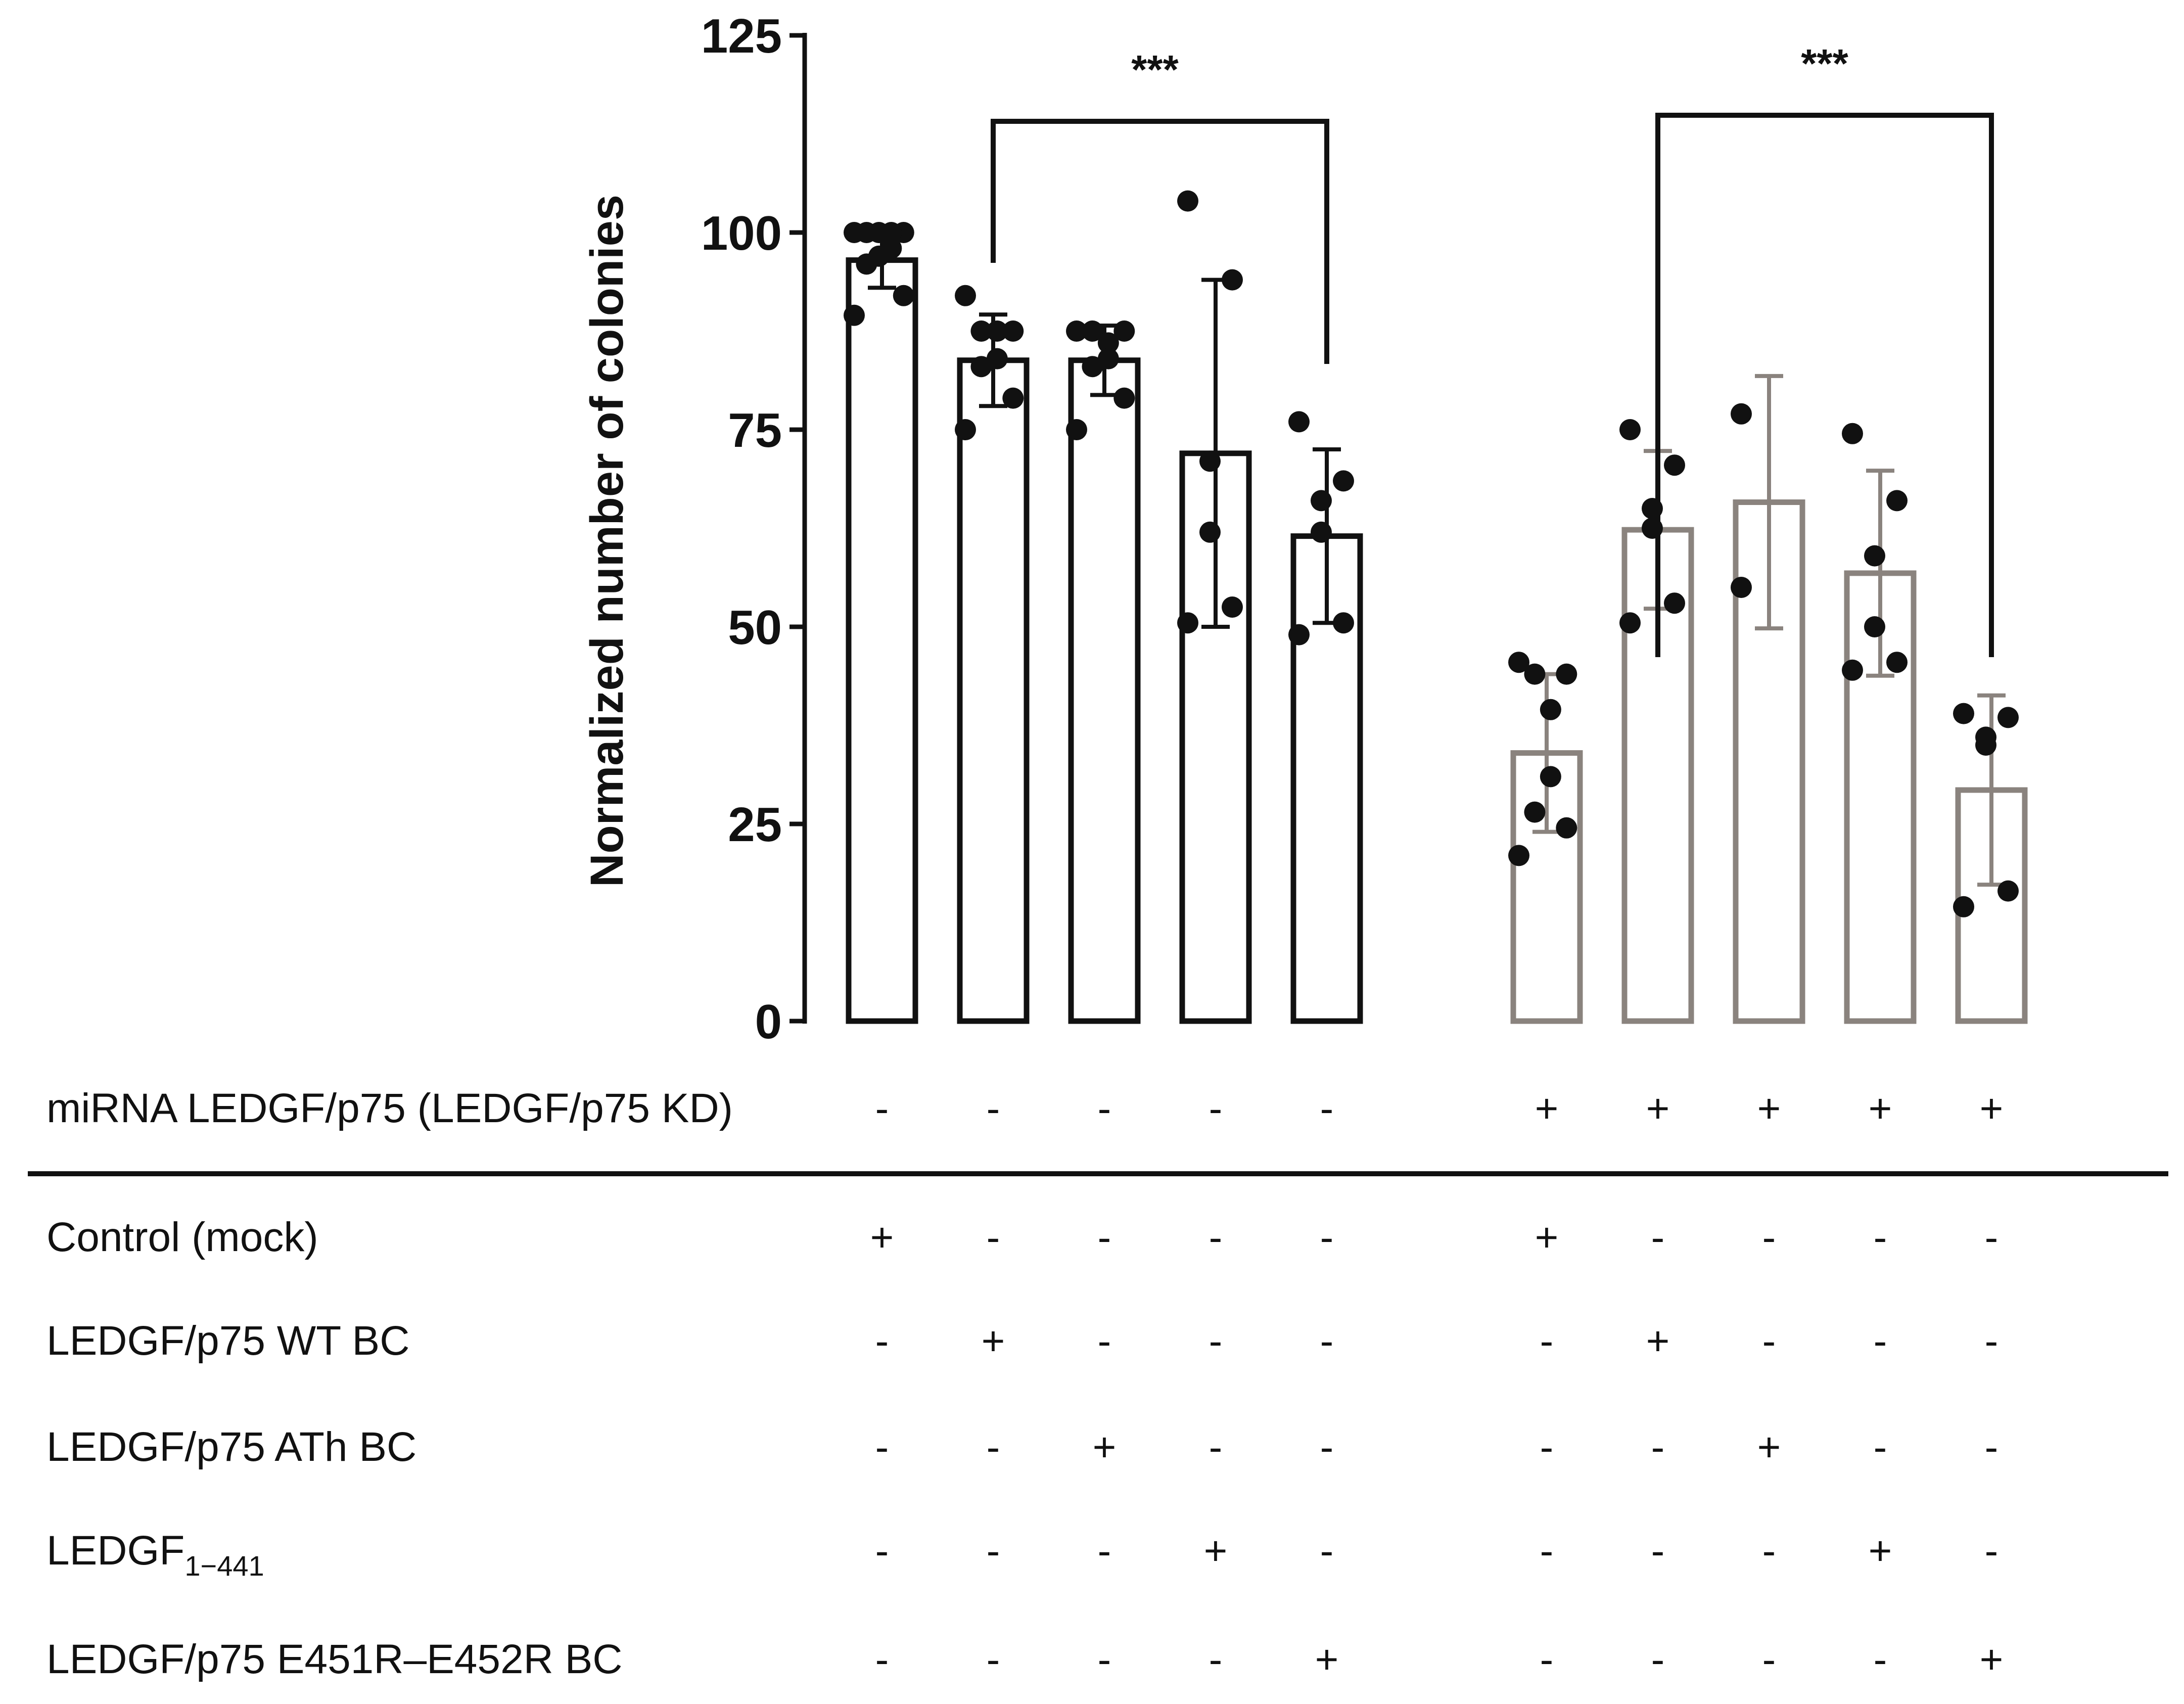 This screenshot has width=2184, height=1704. Describe the element at coordinates (755, 430) in the screenshot. I see `y-tick-label: 75` at that location.